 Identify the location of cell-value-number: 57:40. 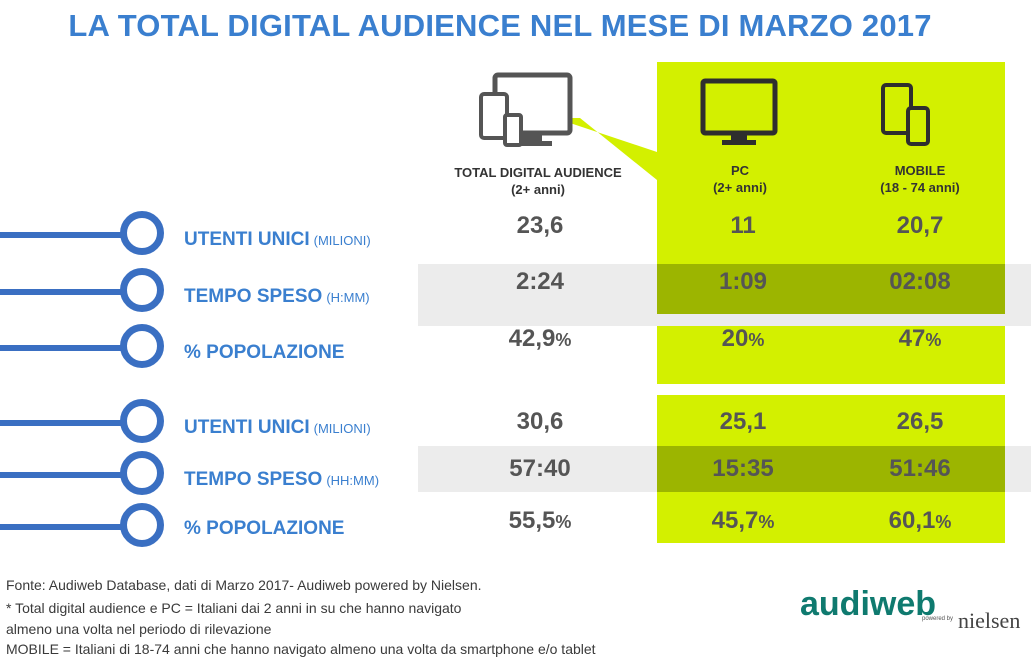
(540, 468).